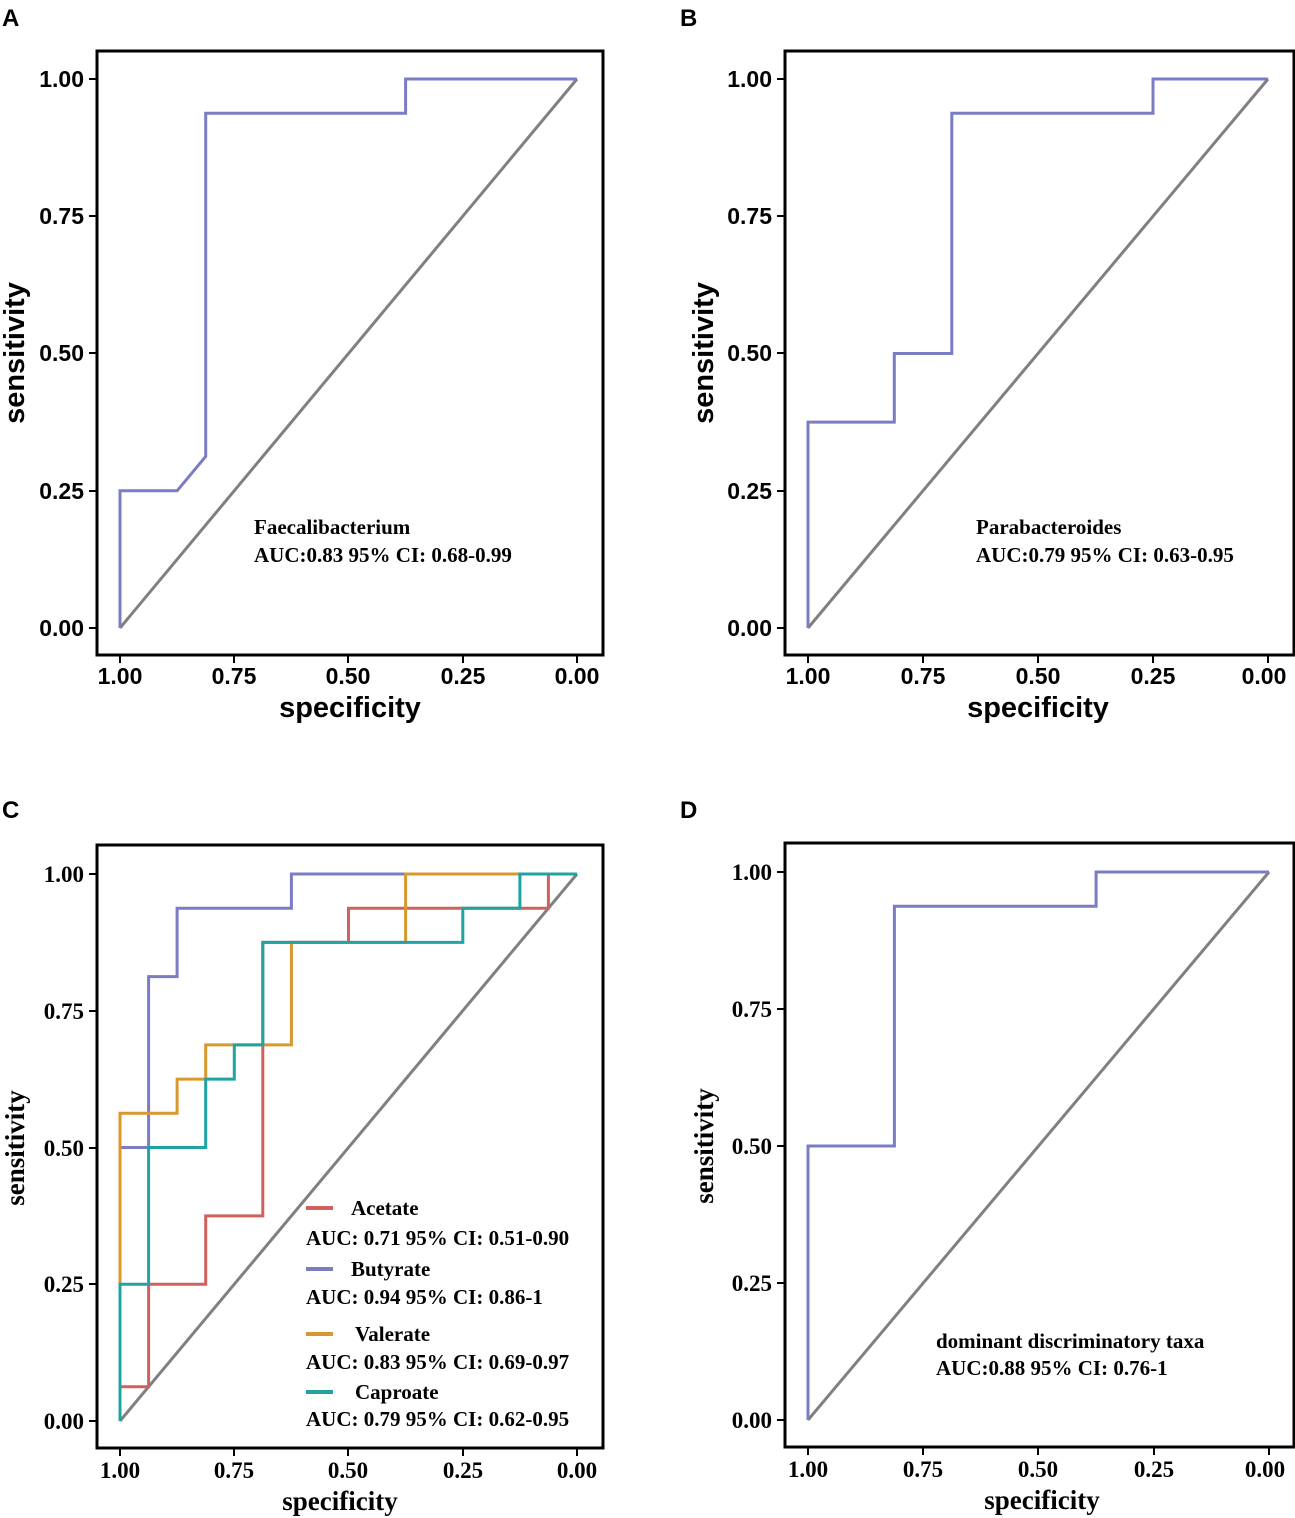  I want to click on annotation-auc: AUC:0.83 95% CI: 0.68-0.99, so click(383, 555).